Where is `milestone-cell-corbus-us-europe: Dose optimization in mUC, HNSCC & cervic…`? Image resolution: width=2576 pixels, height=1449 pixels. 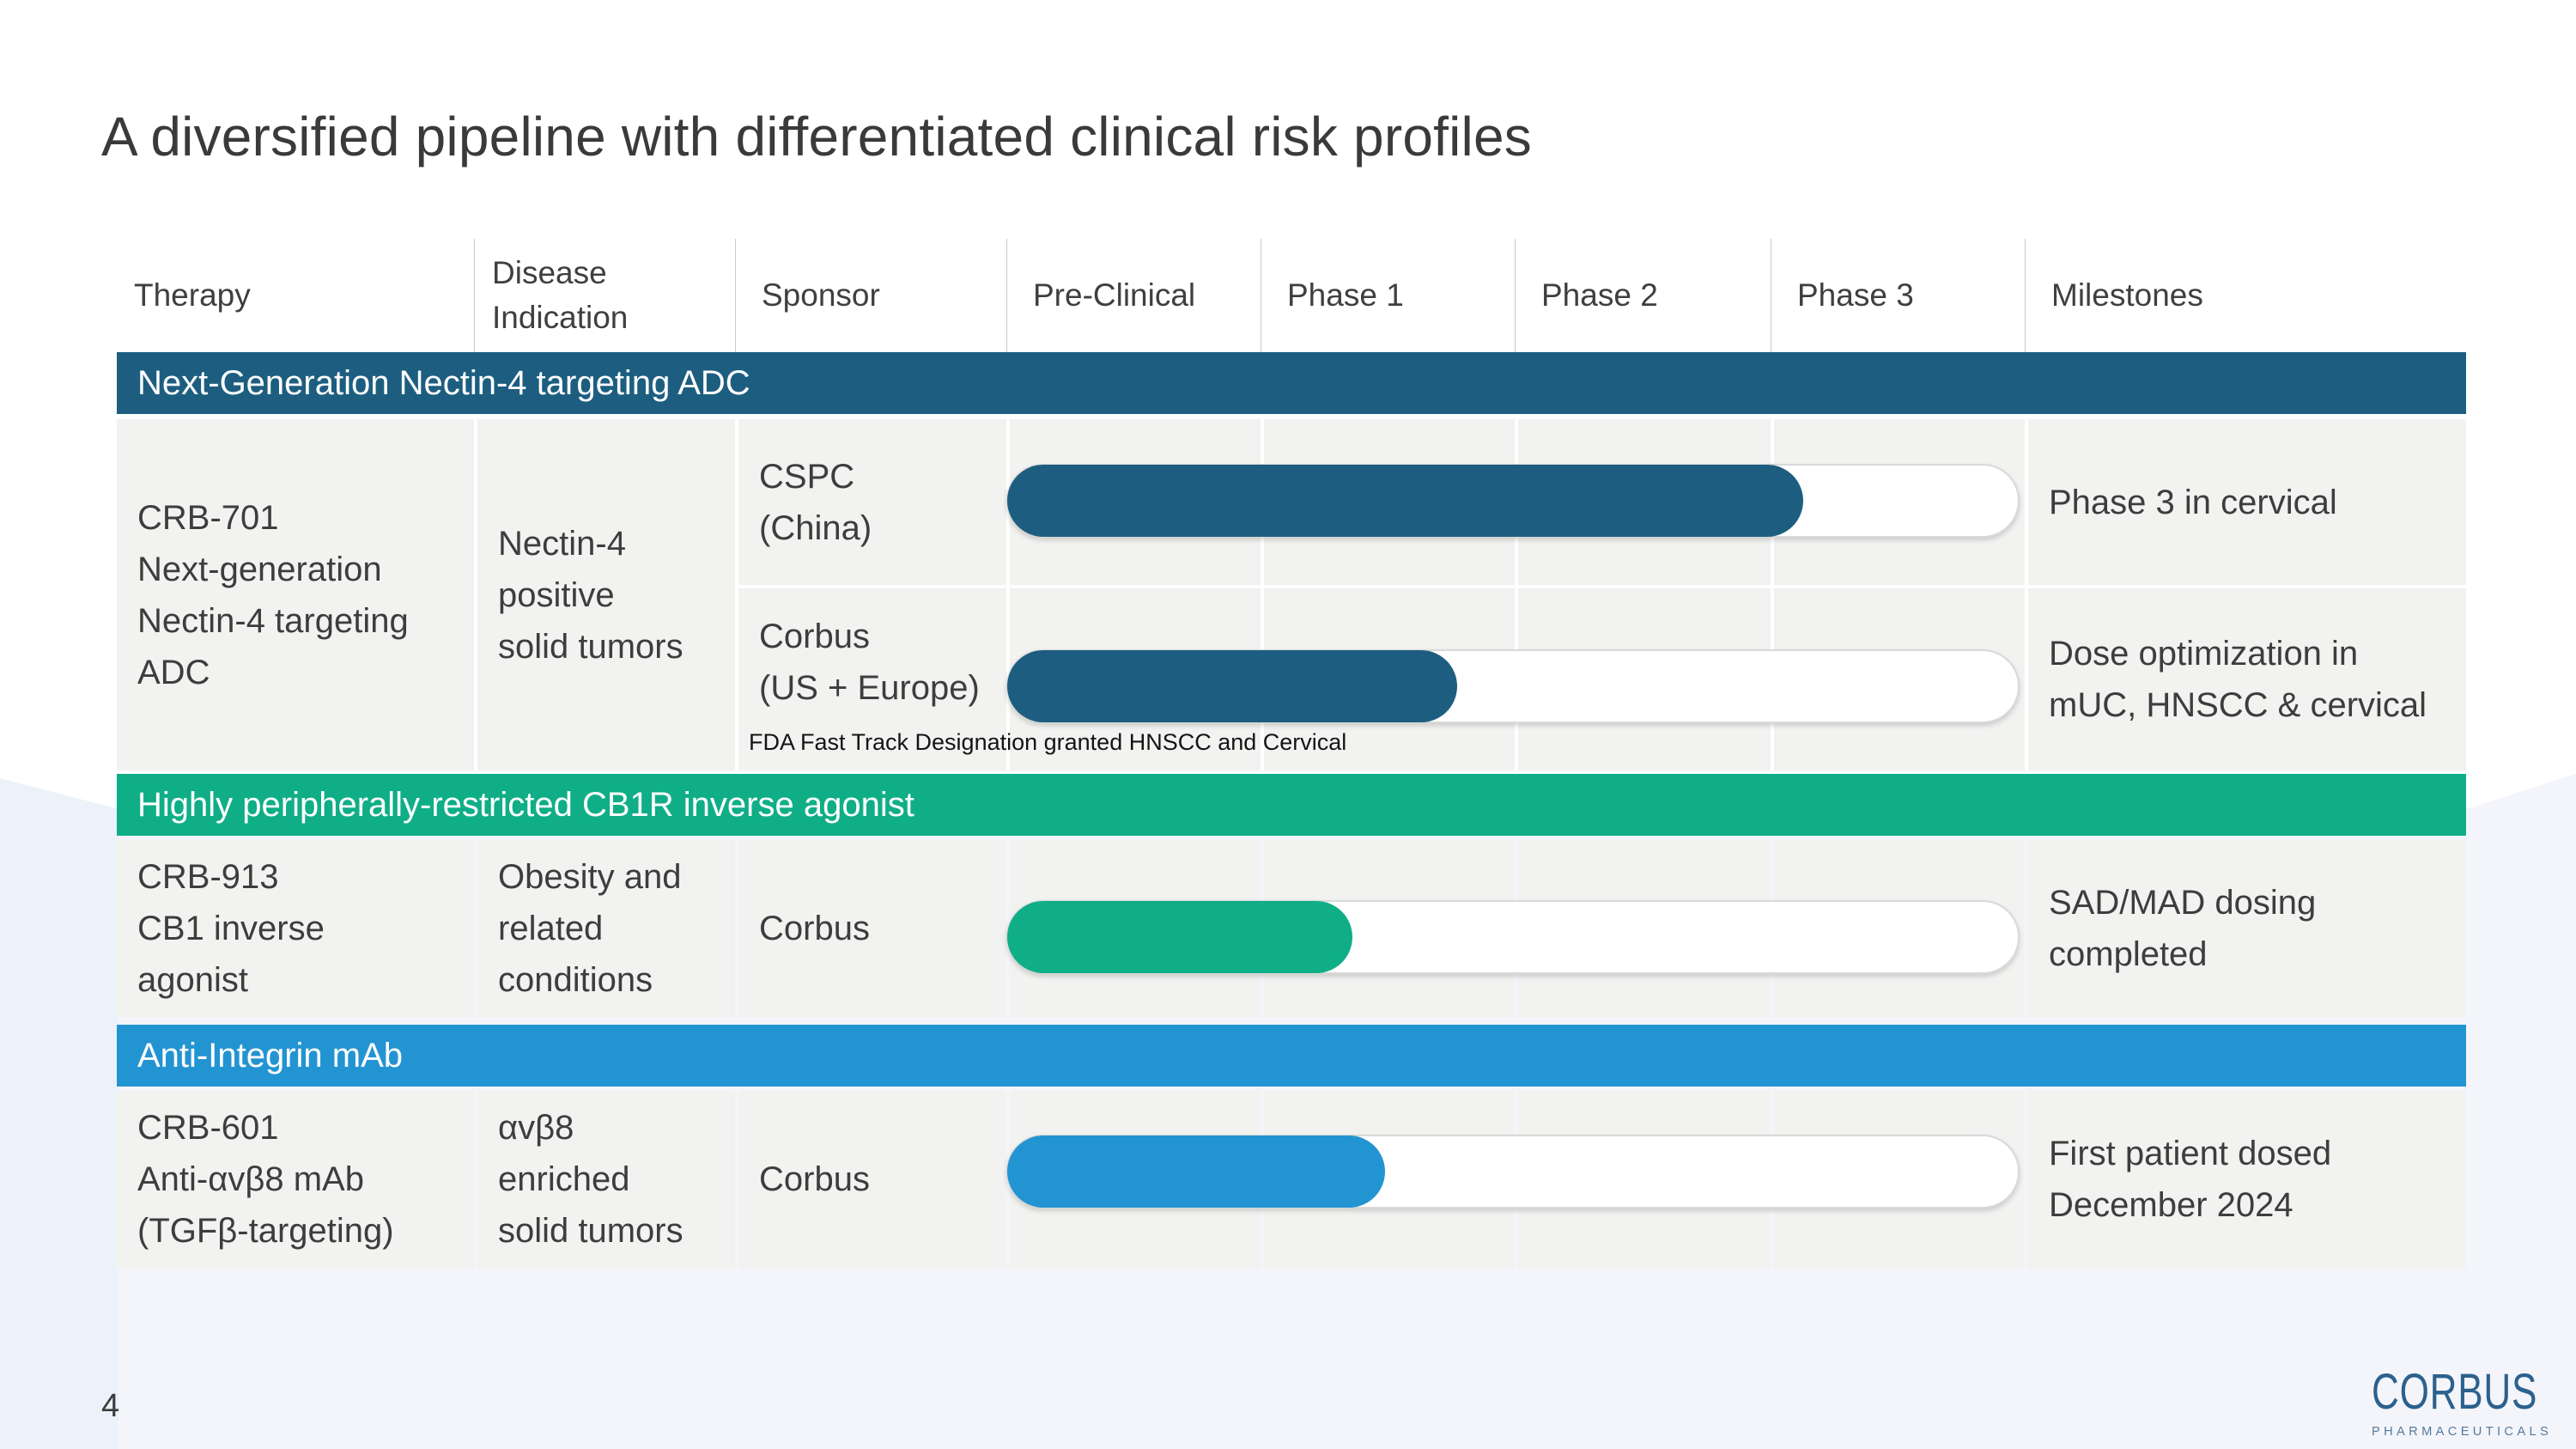 milestone-cell-corbus-us-europe: Dose optimization in mUC, HNSCC & cervic… is located at coordinates (2247, 679).